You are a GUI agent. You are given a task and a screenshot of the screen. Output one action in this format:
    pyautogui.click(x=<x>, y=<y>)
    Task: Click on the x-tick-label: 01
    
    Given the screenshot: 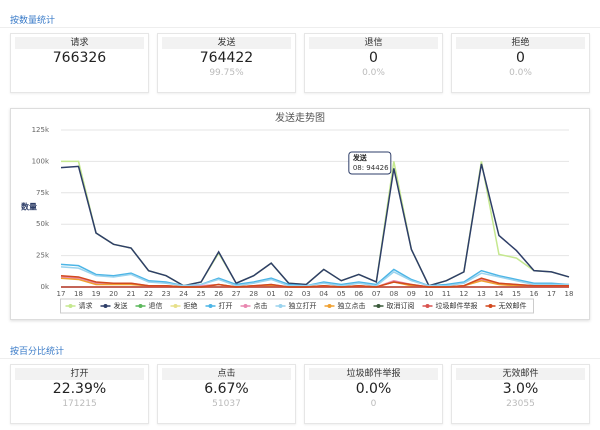 What is the action you would take?
    pyautogui.click(x=271, y=294)
    